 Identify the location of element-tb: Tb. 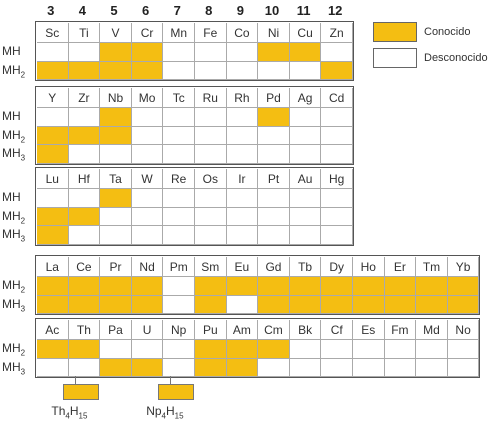
(305, 267).